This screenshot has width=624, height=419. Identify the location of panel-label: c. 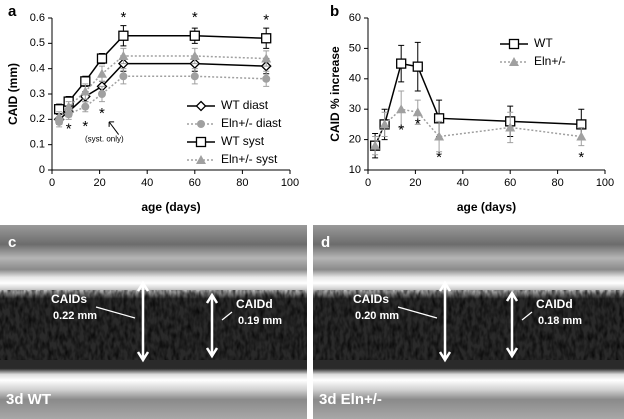
(12, 242).